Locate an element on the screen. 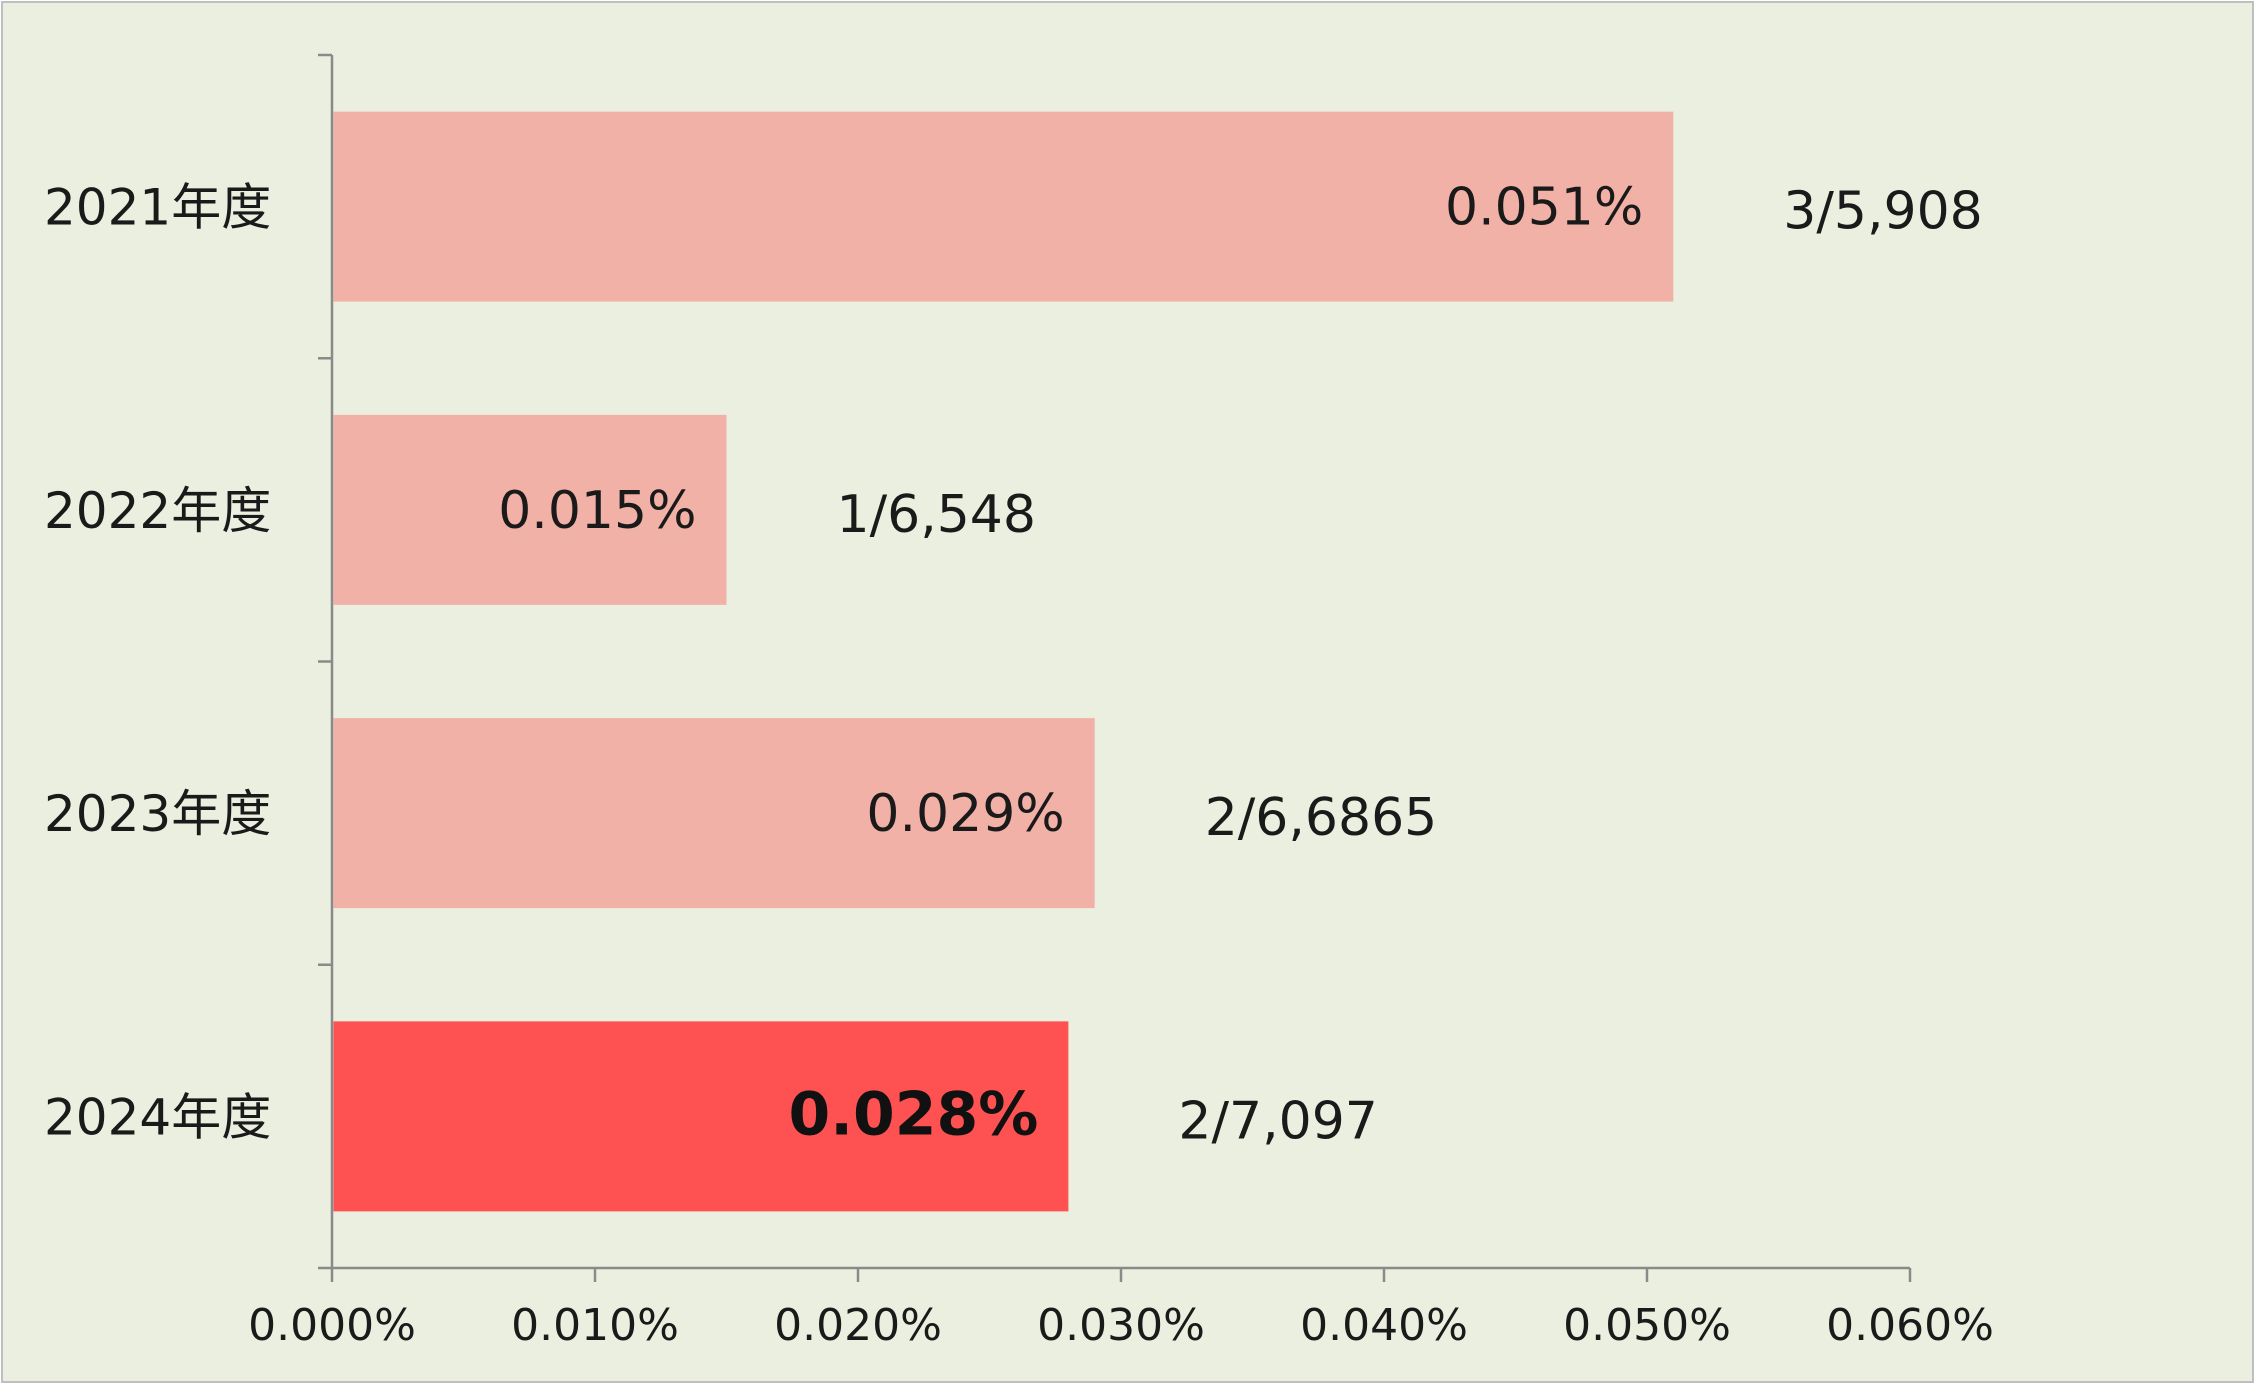  value-label: 0.028% is located at coordinates (913, 1114).